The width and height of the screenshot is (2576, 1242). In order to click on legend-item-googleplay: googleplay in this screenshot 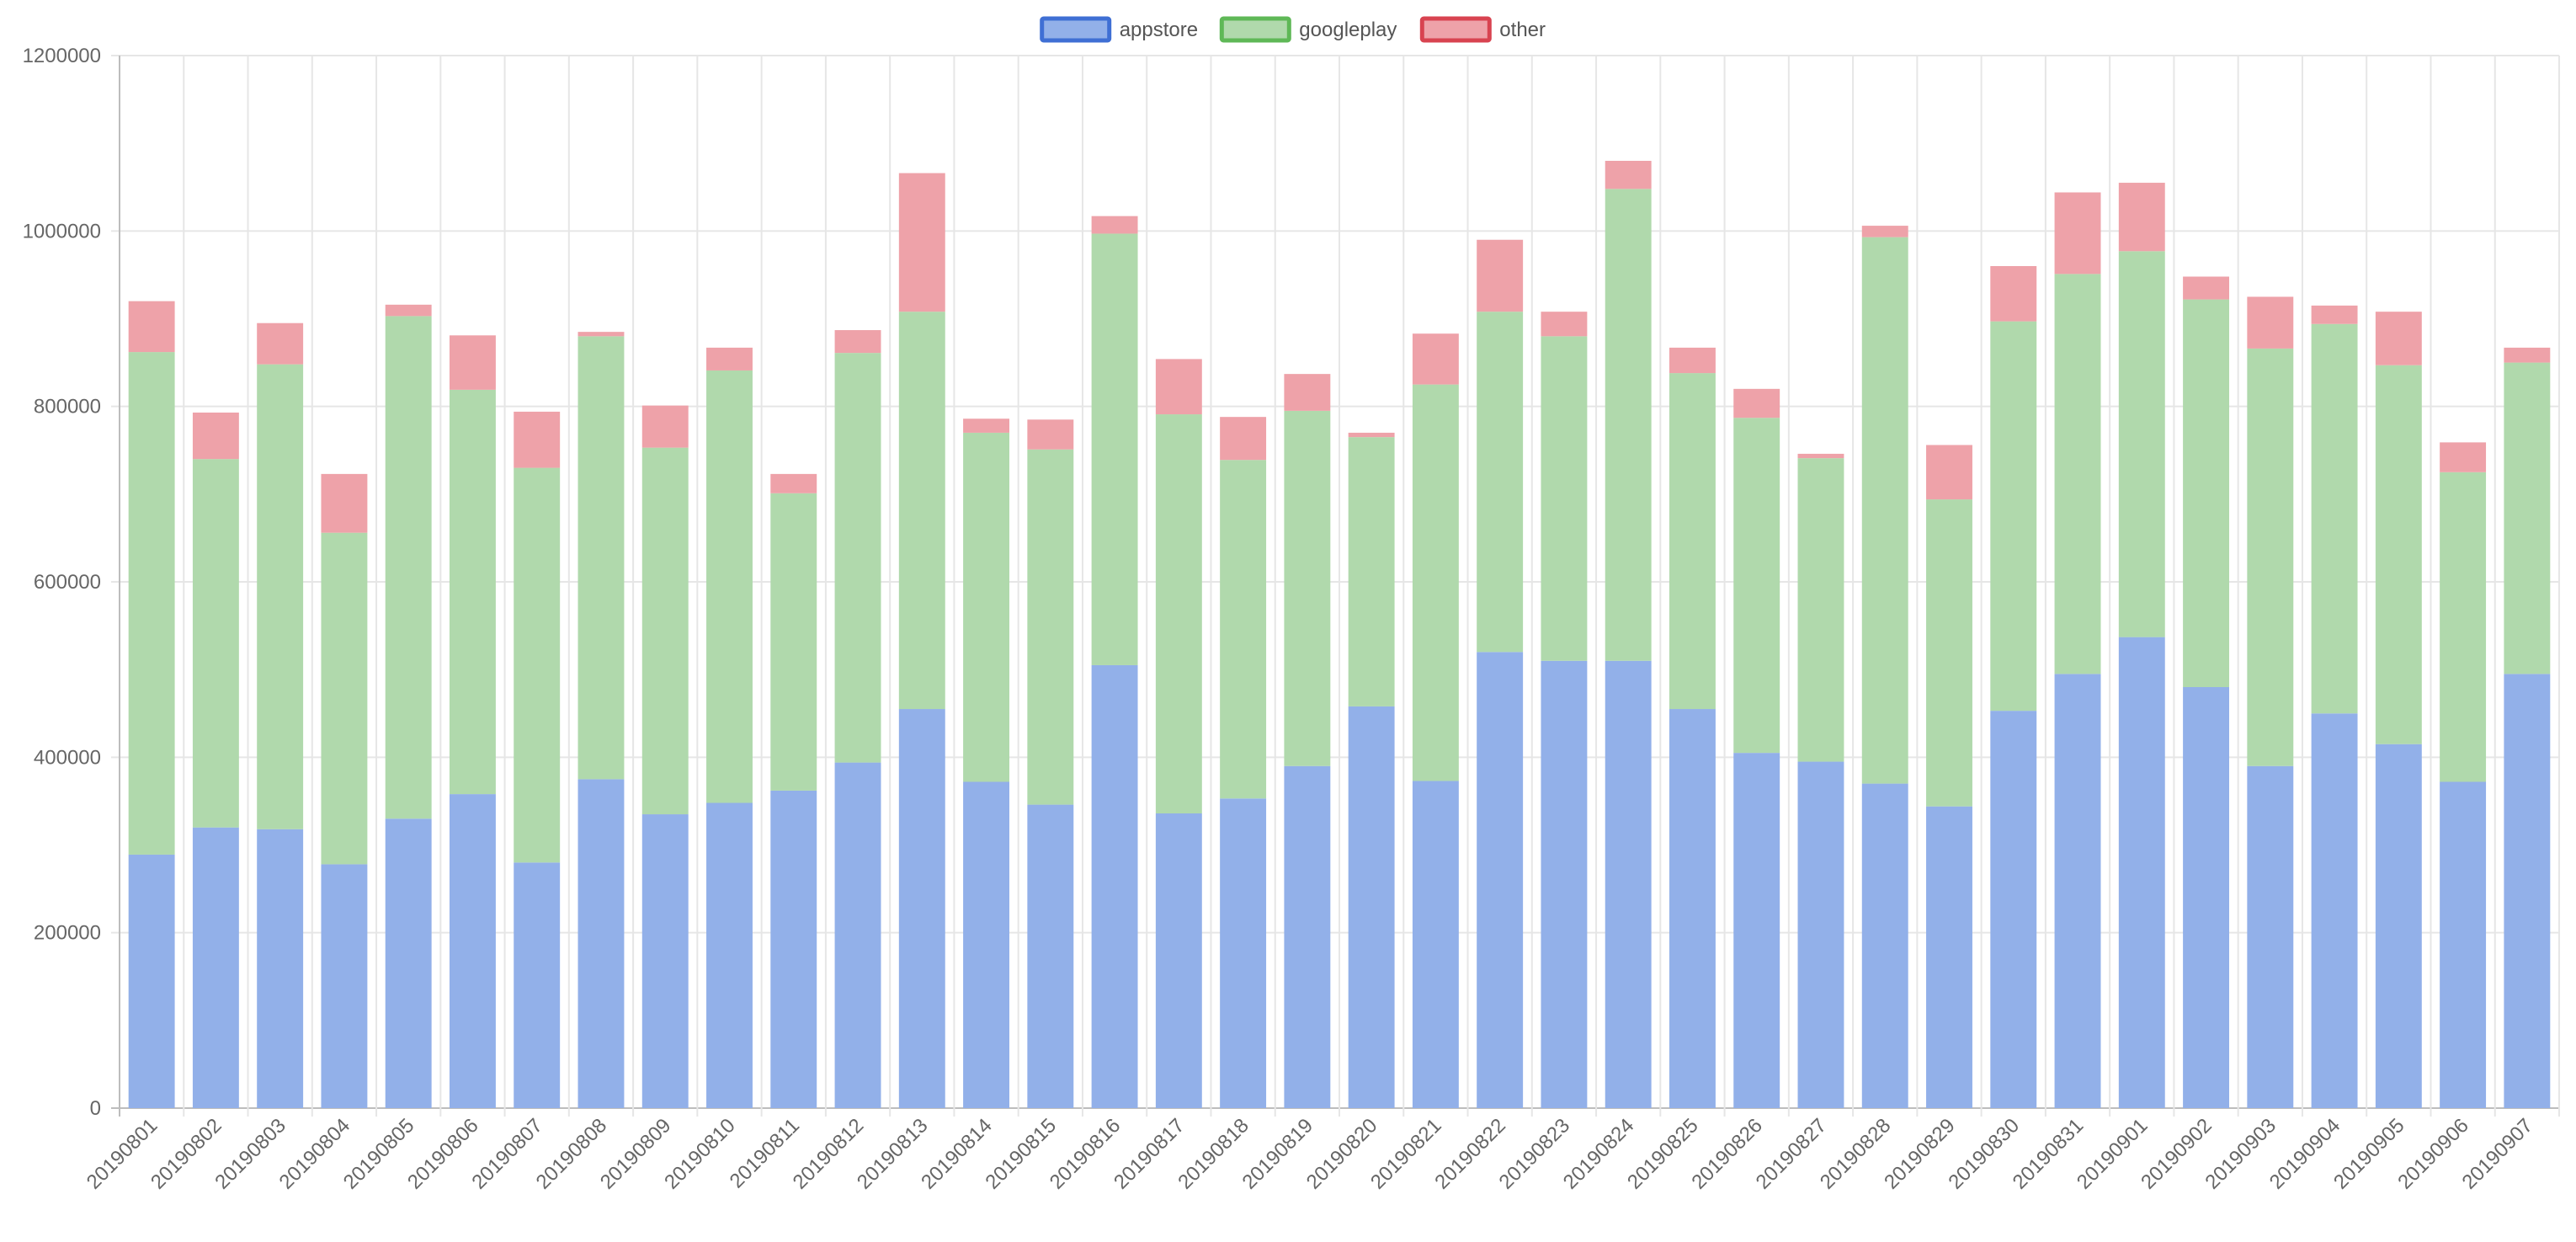, I will do `click(1308, 29)`.